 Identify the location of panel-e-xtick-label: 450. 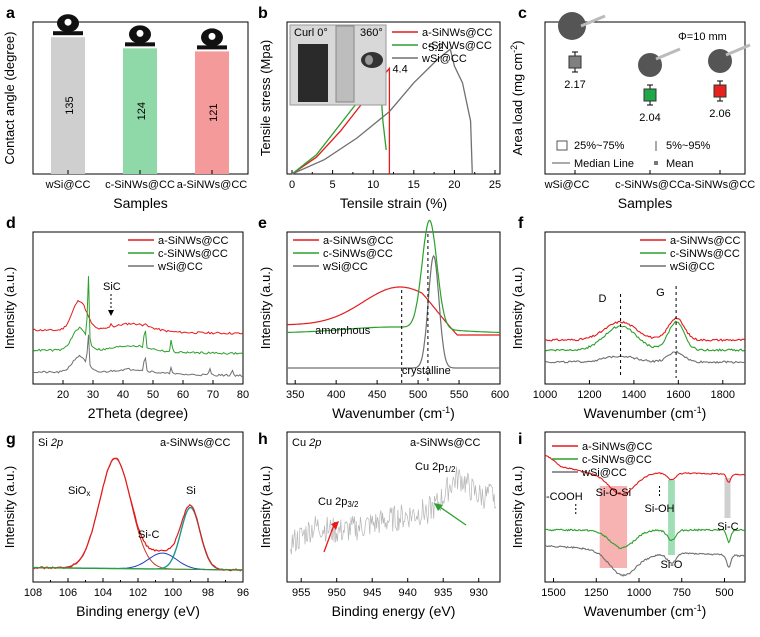
(377, 395).